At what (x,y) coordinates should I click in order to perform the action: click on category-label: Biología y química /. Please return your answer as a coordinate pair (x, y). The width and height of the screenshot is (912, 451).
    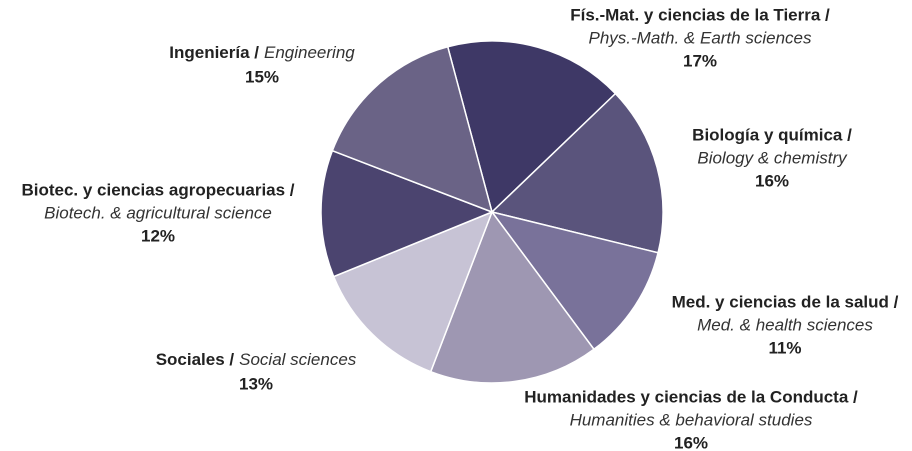
    Looking at the image, I should click on (772, 134).